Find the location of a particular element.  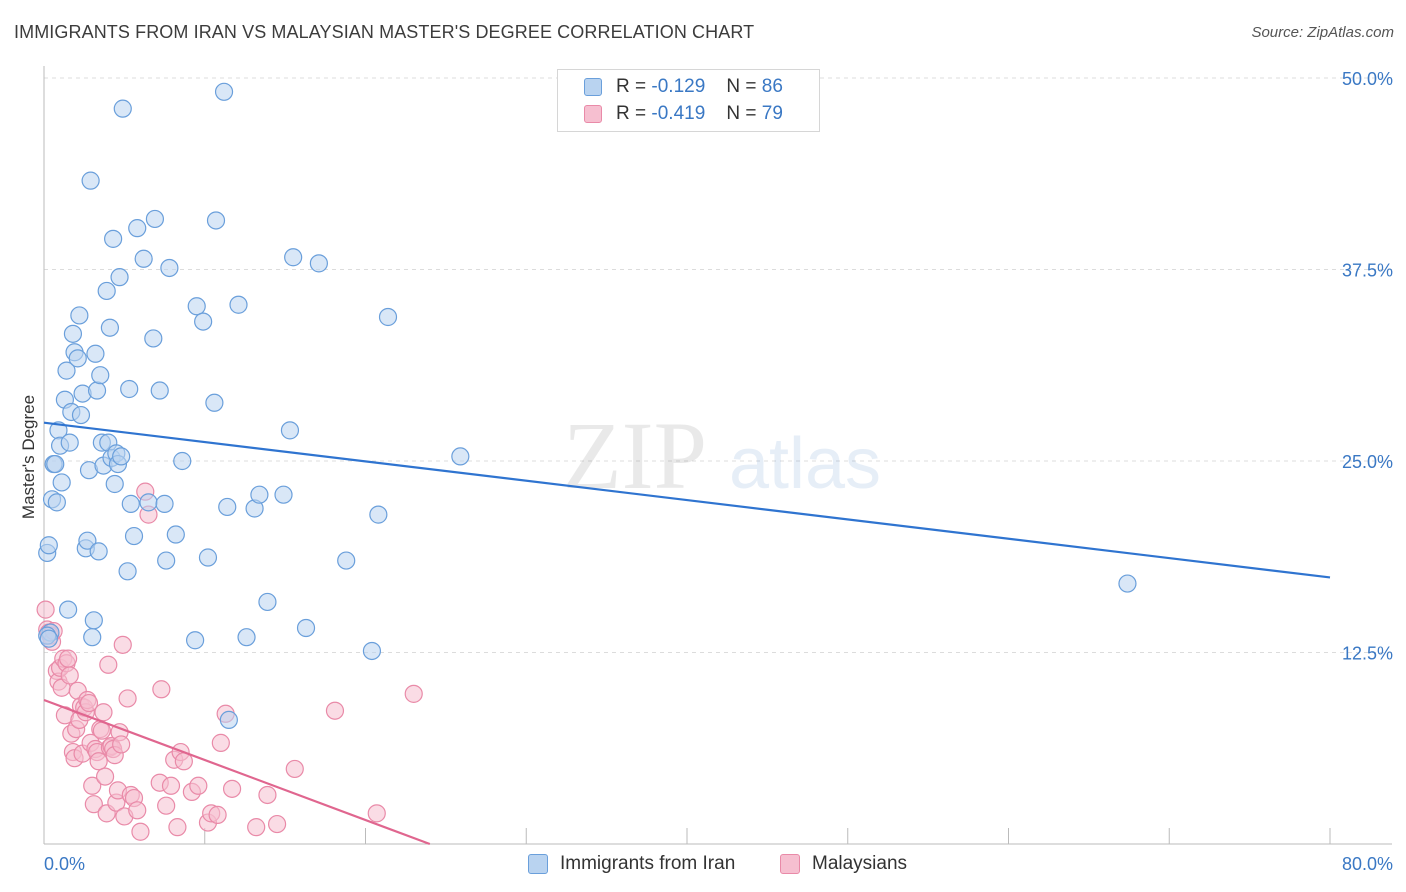

y-tick-label: 25.0% is located at coordinates (1367, 462).